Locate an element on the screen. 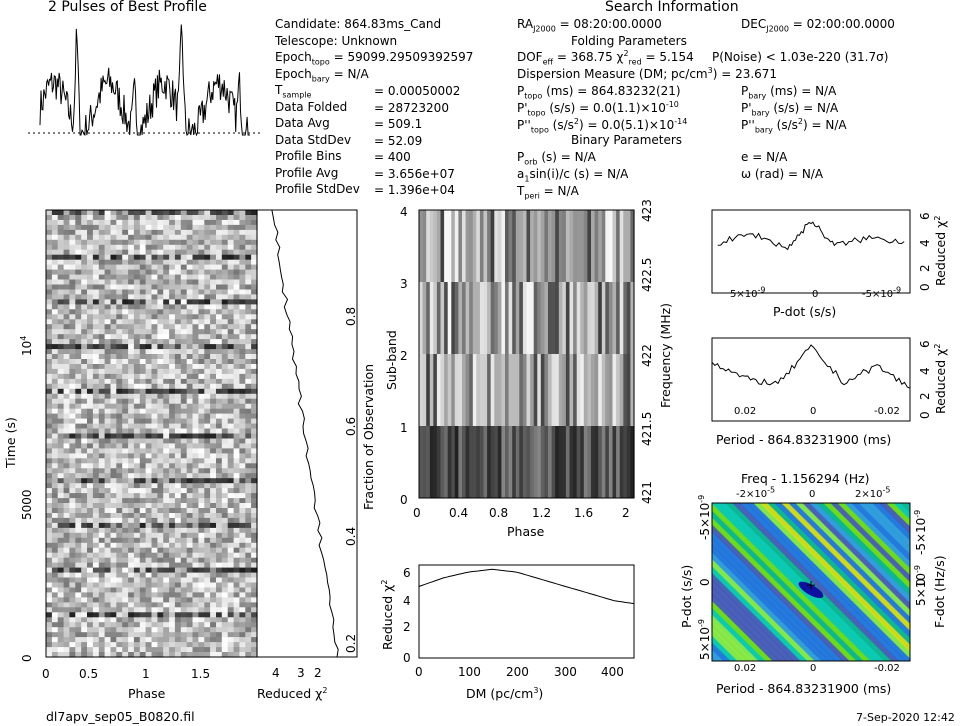  fraction-tick: 0.2 is located at coordinates (351, 643).